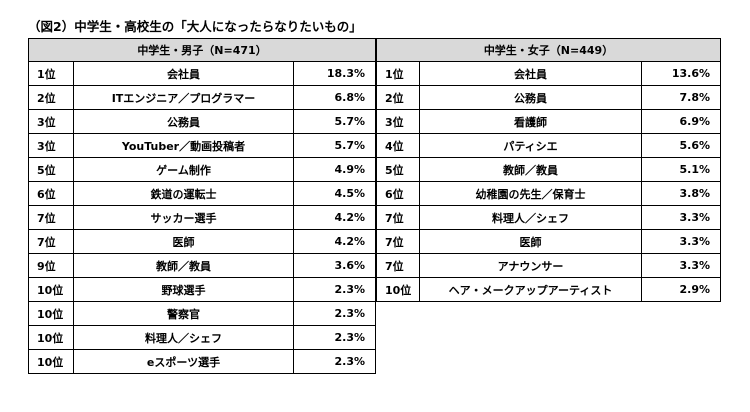 The width and height of the screenshot is (750, 412). What do you see at coordinates (51, 265) in the screenshot?
I see `rank-cell: 9位` at bounding box center [51, 265].